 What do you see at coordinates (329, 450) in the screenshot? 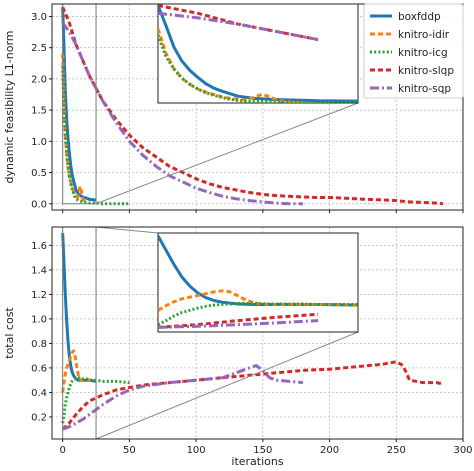
I see `x-tick-label: 200` at bounding box center [329, 450].